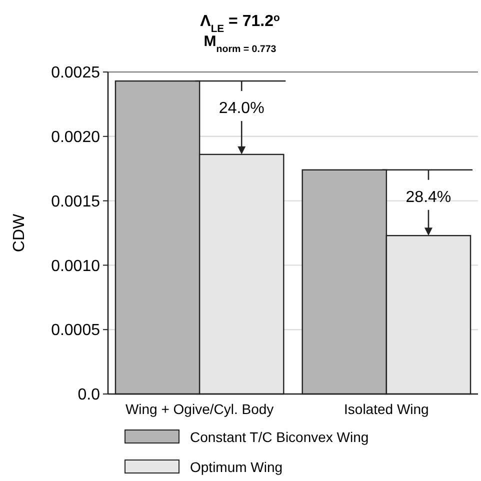  Describe the element at coordinates (19, 232) in the screenshot. I see `y-axis-title: CDW` at that location.